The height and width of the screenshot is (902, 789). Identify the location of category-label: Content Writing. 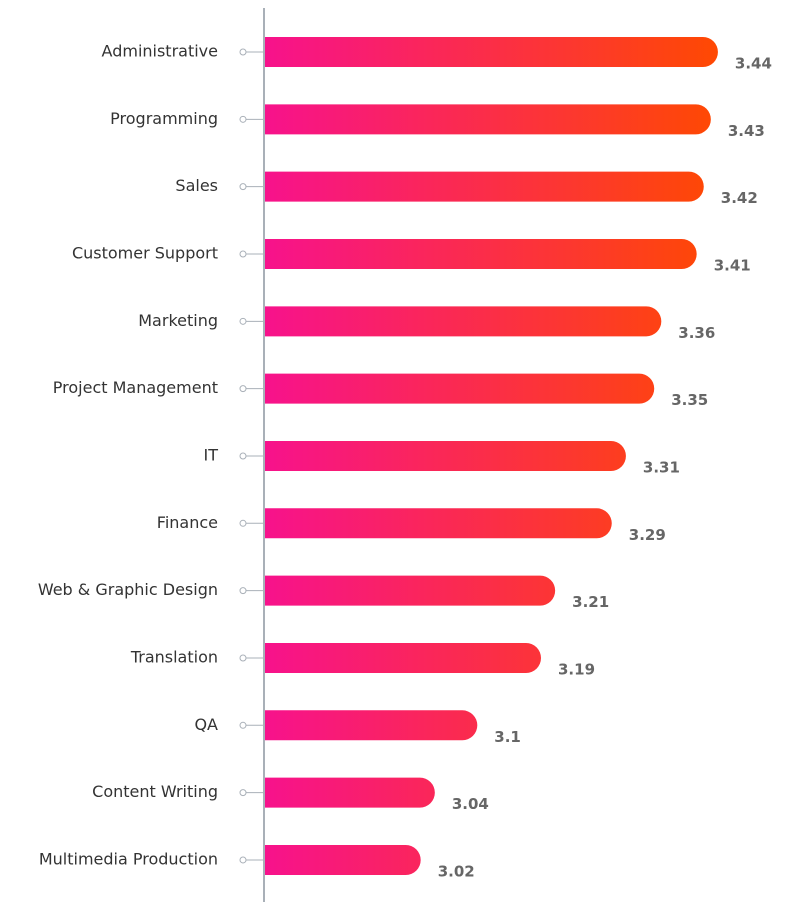
(155, 791).